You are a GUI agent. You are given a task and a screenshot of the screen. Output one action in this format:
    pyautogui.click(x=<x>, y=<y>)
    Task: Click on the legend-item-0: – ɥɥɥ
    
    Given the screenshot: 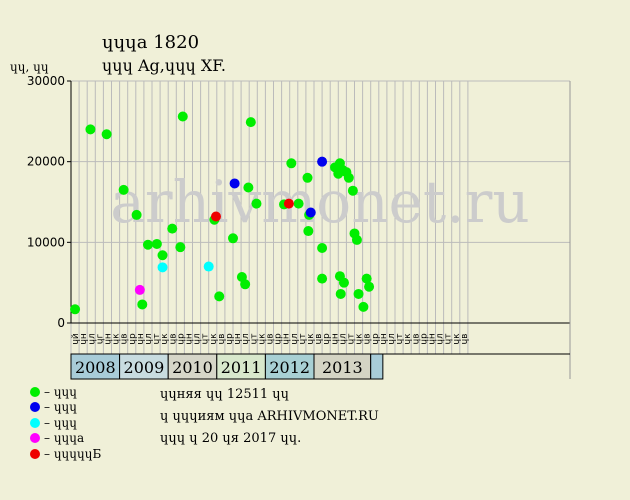 What is the action you would take?
    pyautogui.click(x=65, y=392)
    